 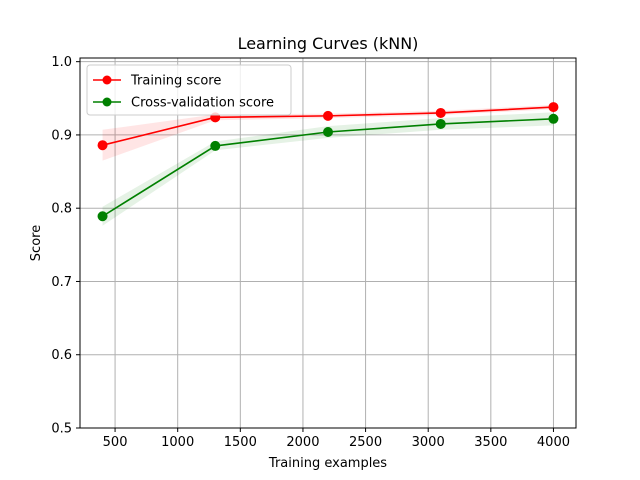 I want to click on y-tick-label: 0.6, so click(x=61, y=355).